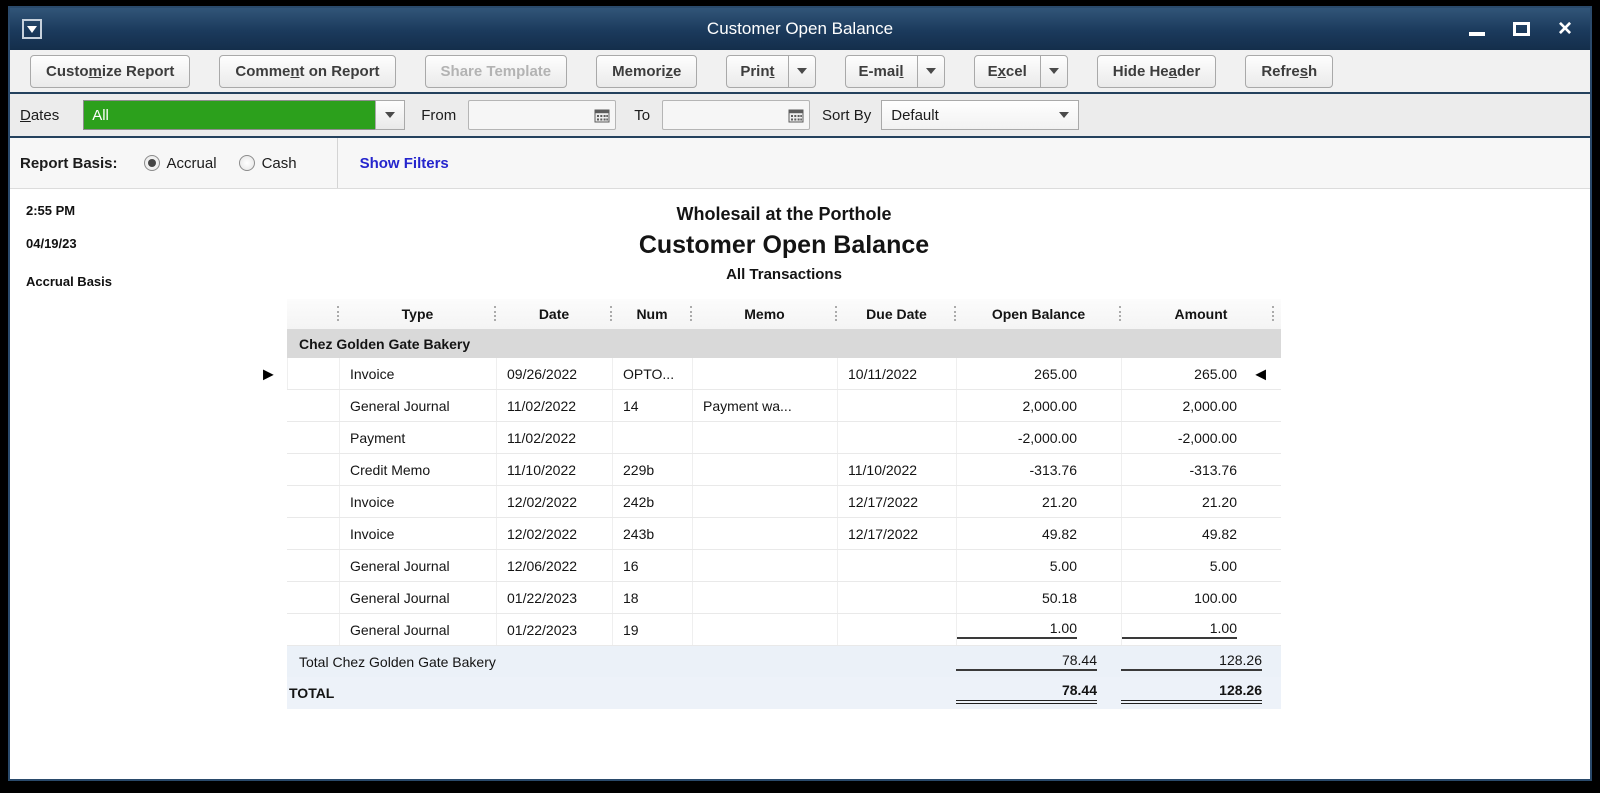 The width and height of the screenshot is (1600, 793). I want to click on show-filters-link: Show Filters, so click(404, 163).